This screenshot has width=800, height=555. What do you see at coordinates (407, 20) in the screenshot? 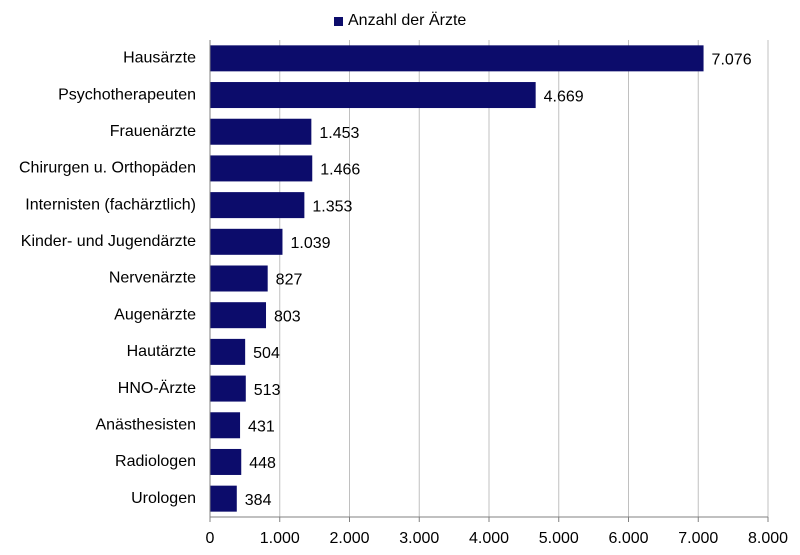
I see `legend-label: Anzahl der Ärzte` at bounding box center [407, 20].